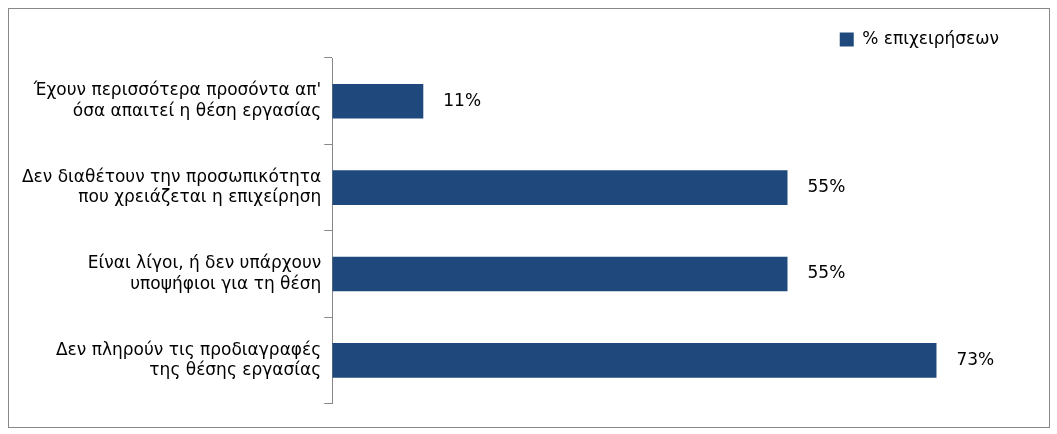  I want to click on y-tick-label: Είναι λίγοι, ή δεν υπάρχουν υποψήφιοι για τη θέση, so click(204, 272).